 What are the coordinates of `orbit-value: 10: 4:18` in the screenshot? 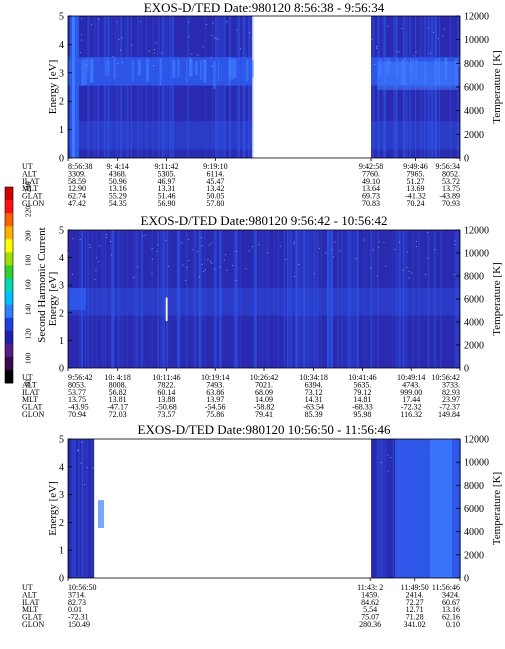 It's located at (117, 377).